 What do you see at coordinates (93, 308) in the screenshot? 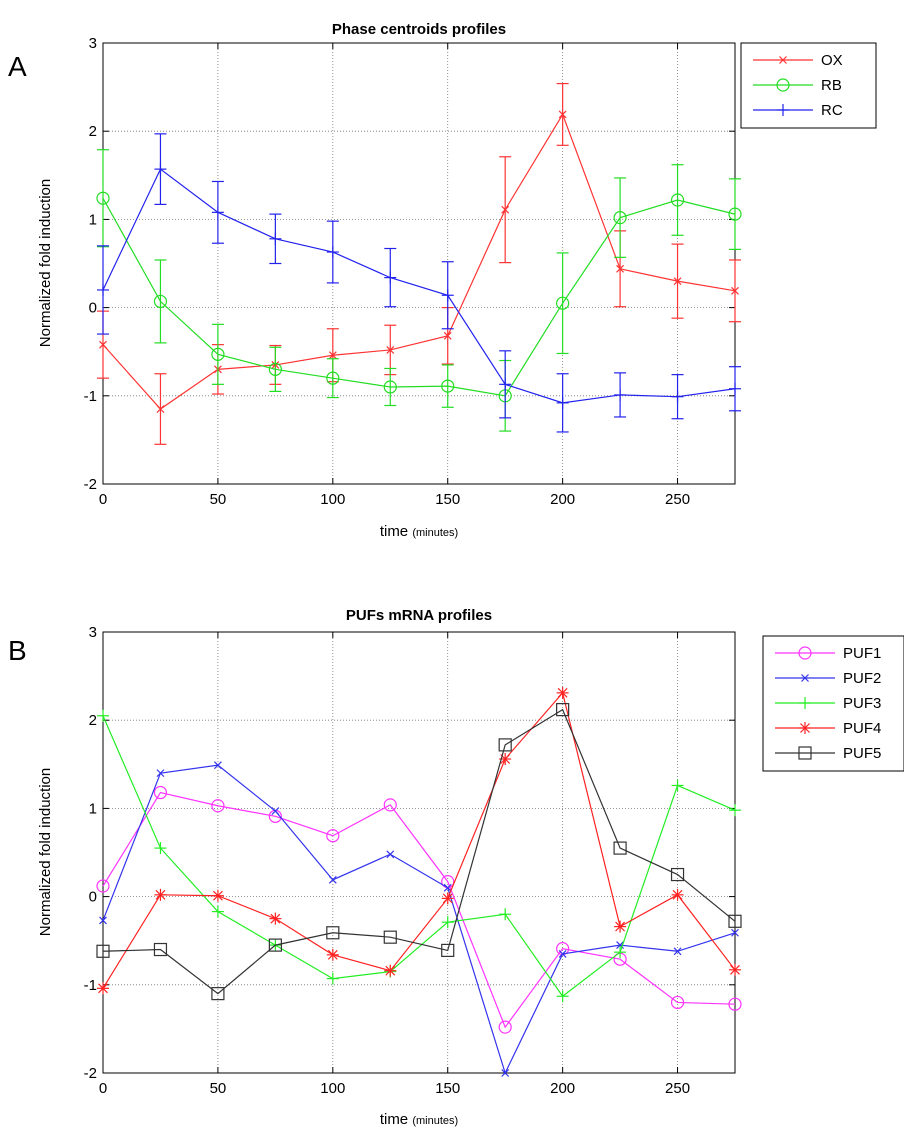
I see `y-tick-label: 0` at bounding box center [93, 308].